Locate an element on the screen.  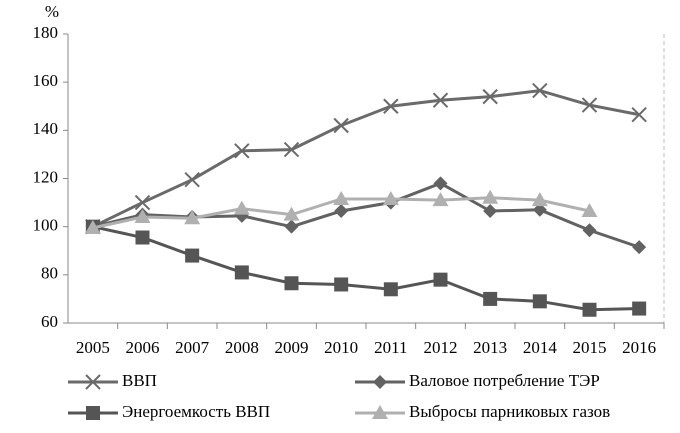
y-tick-label: 180 is located at coordinates (46, 32).